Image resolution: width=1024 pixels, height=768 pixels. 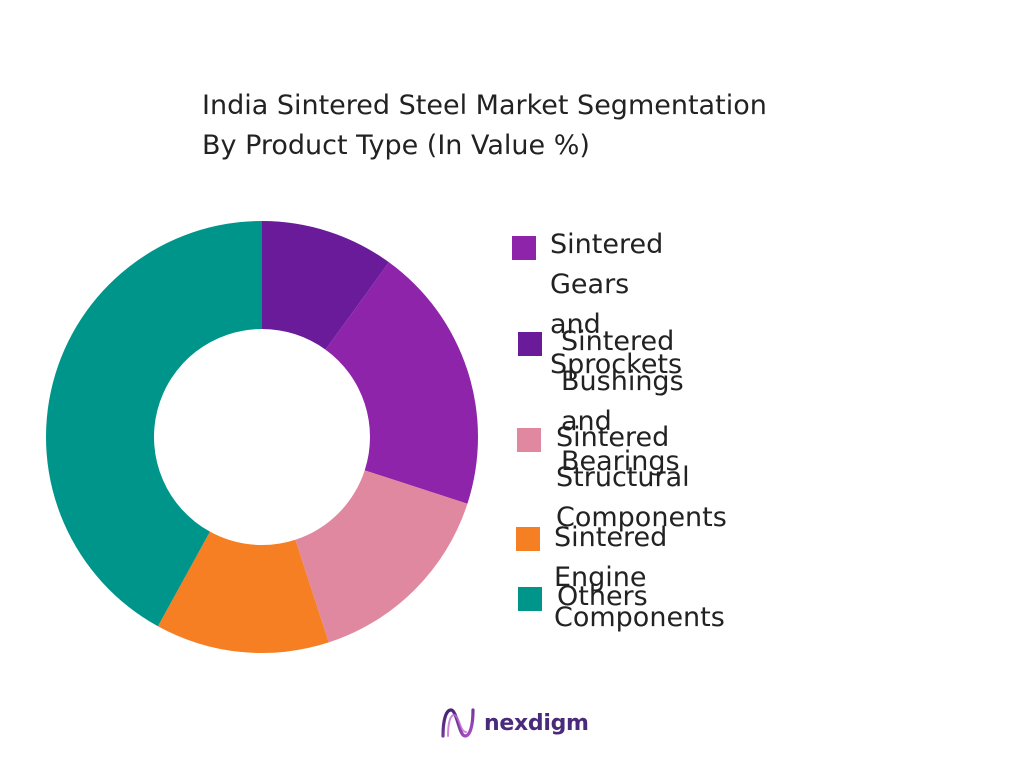 I want to click on brand-name: nexdigm, so click(x=536, y=723).